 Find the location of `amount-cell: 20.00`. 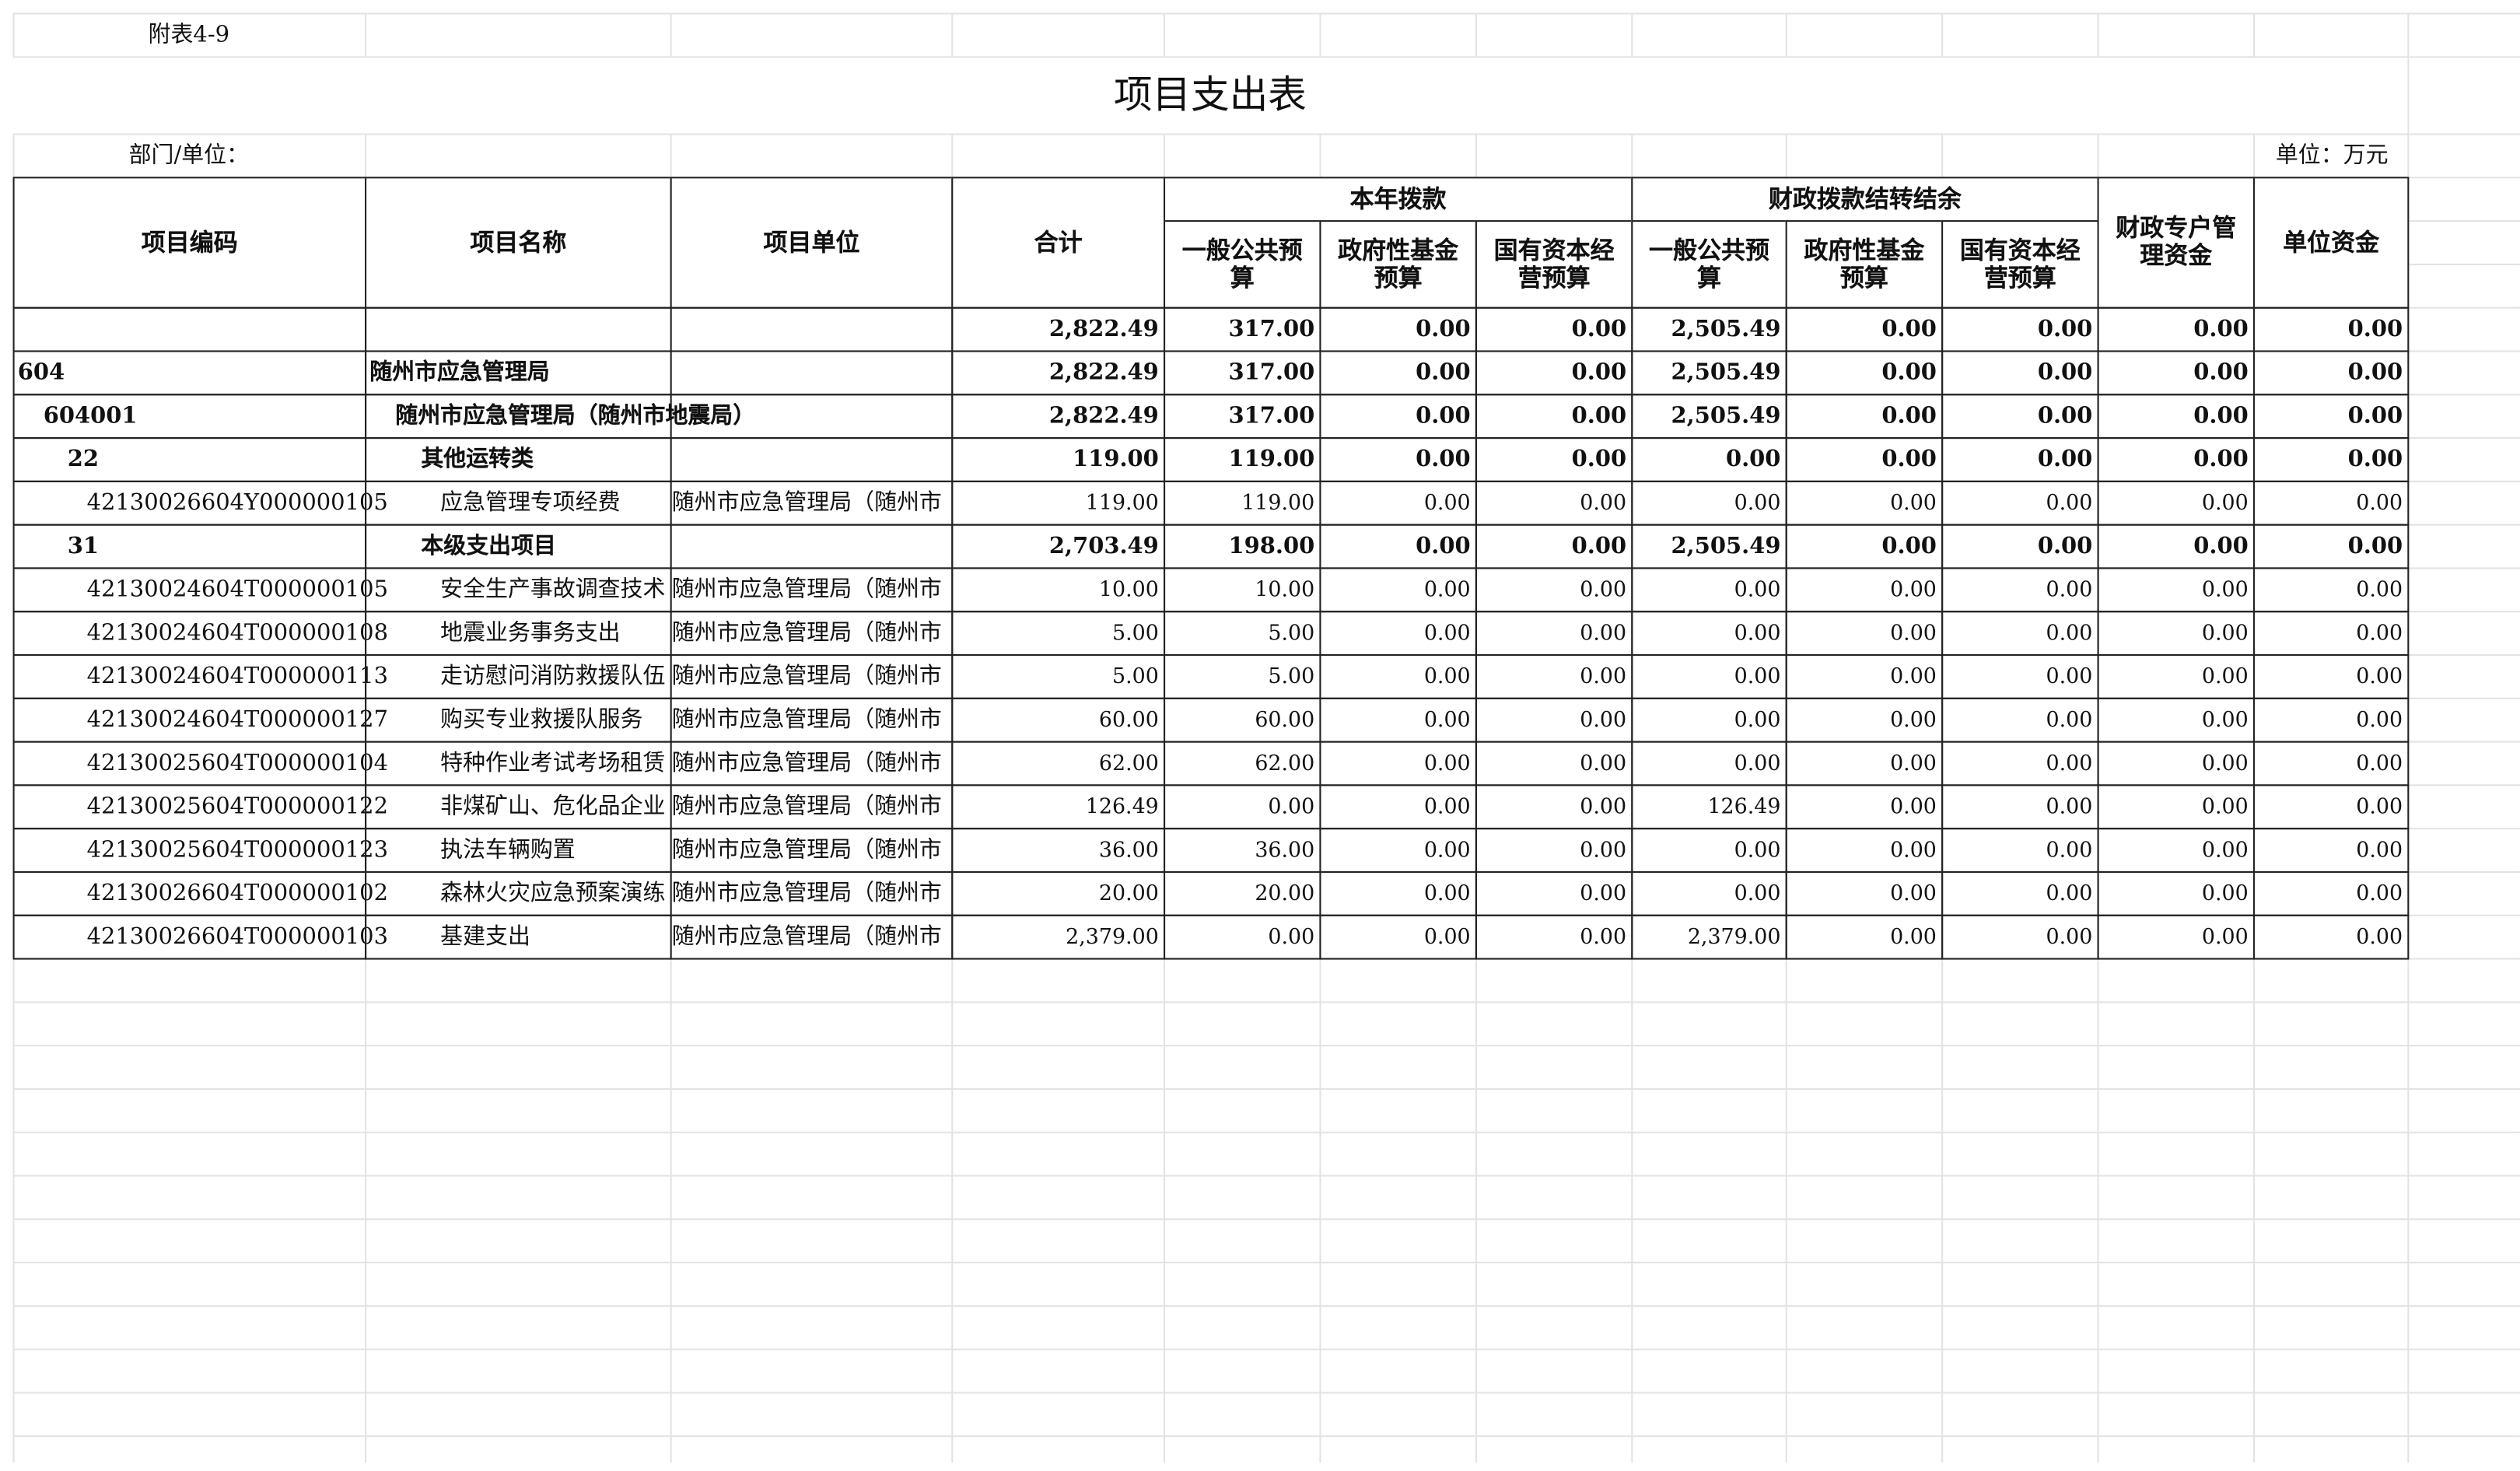

amount-cell: 20.00 is located at coordinates (1243, 893).